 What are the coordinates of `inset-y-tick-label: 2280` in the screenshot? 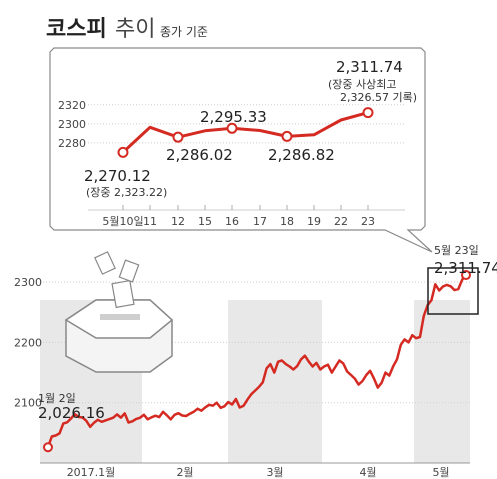 It's located at (72, 143).